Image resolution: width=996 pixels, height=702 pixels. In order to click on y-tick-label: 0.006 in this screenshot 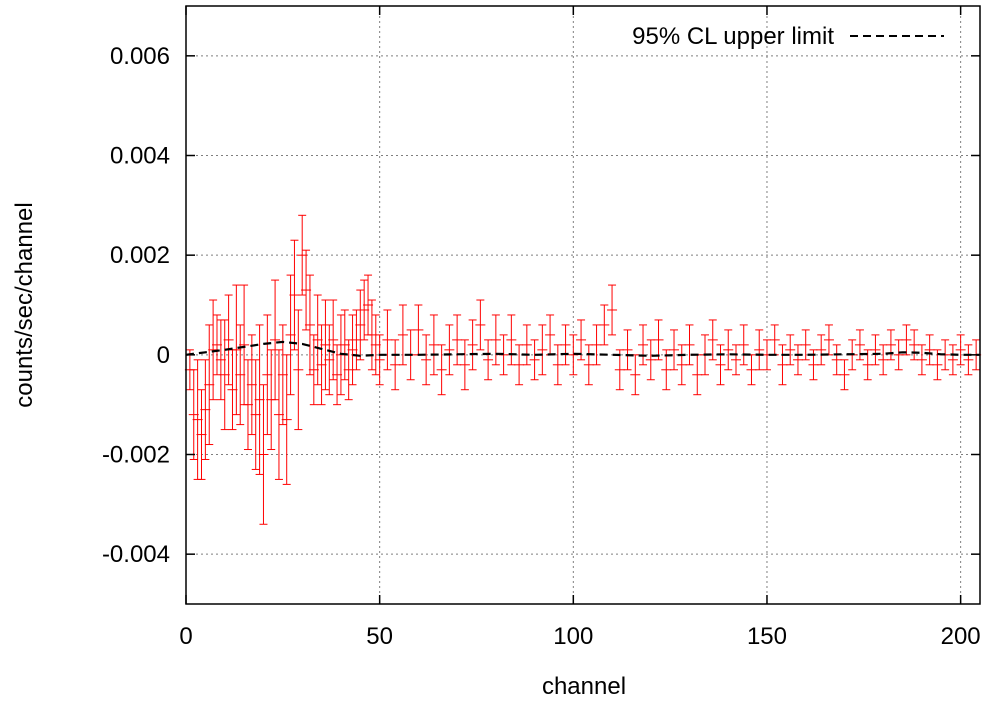, I will do `click(140, 56)`.